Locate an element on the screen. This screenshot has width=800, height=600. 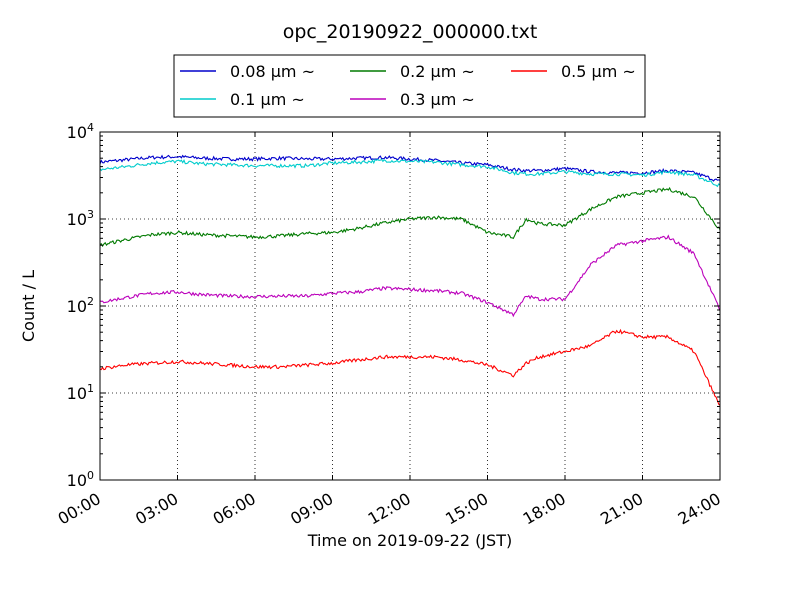
legend-label: 0.1 μm ~ is located at coordinates (267, 99).